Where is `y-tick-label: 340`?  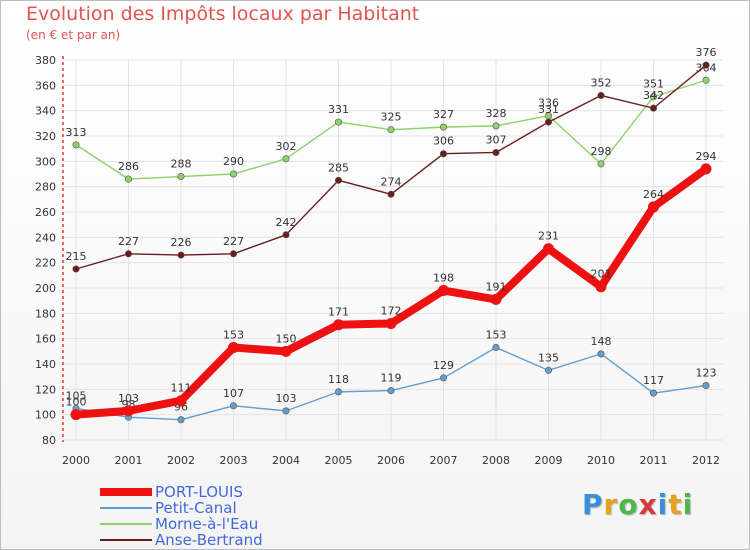 y-tick-label: 340 is located at coordinates (45, 111).